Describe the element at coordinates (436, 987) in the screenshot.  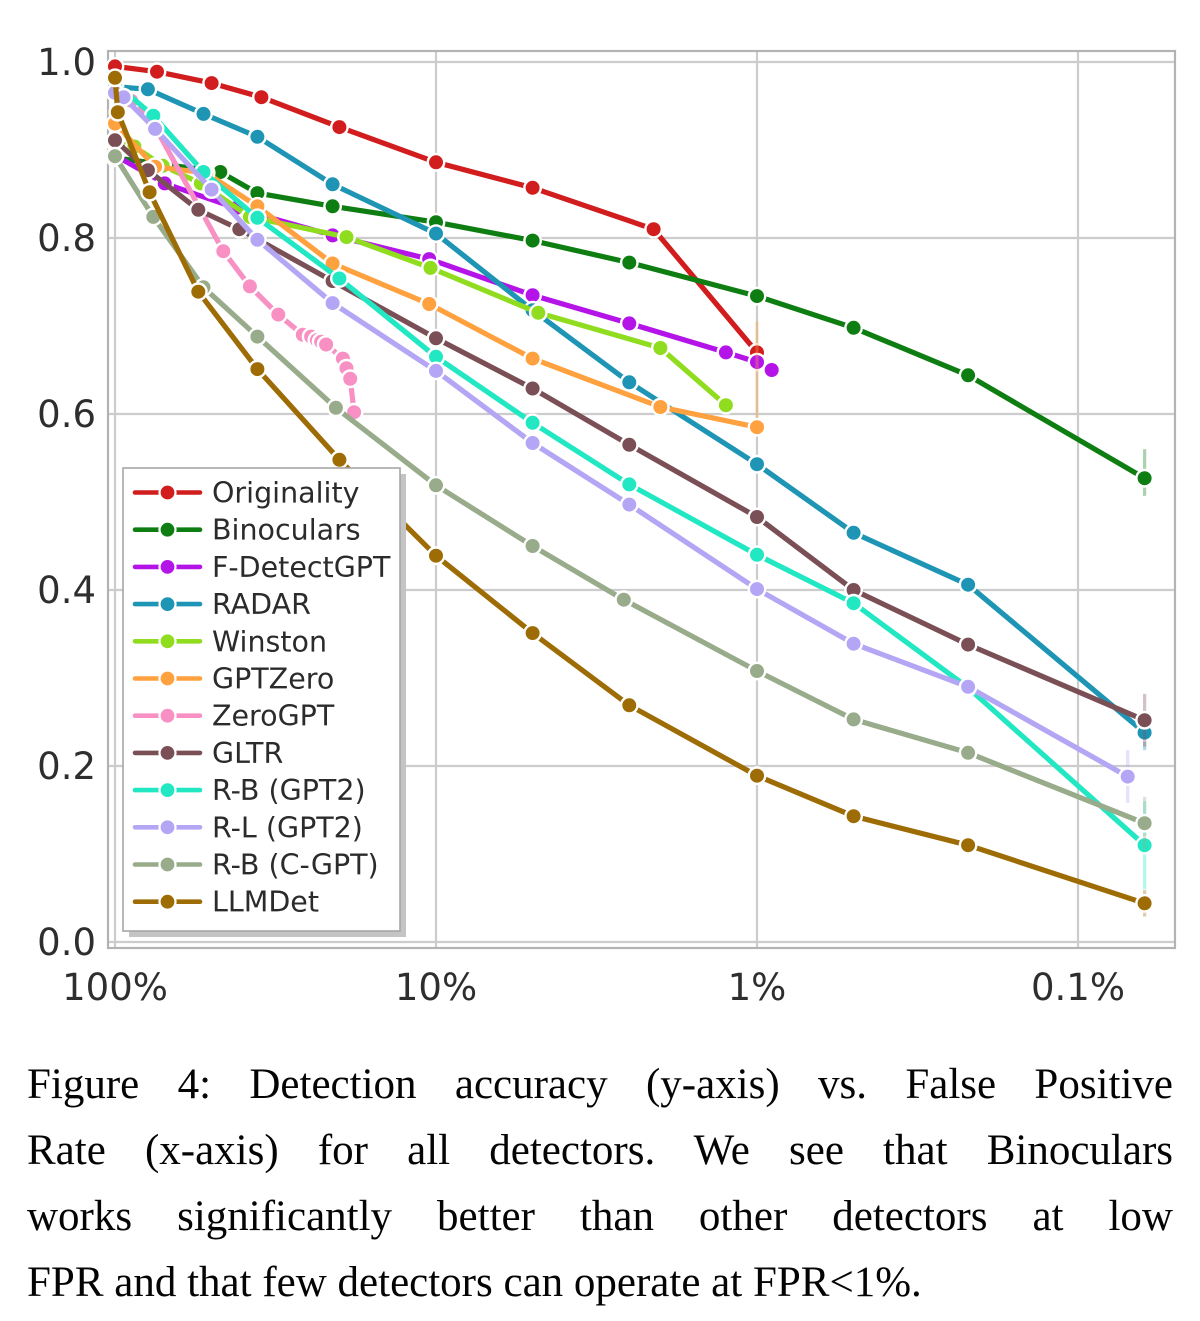
I see `x-tick-label: 10%` at that location.